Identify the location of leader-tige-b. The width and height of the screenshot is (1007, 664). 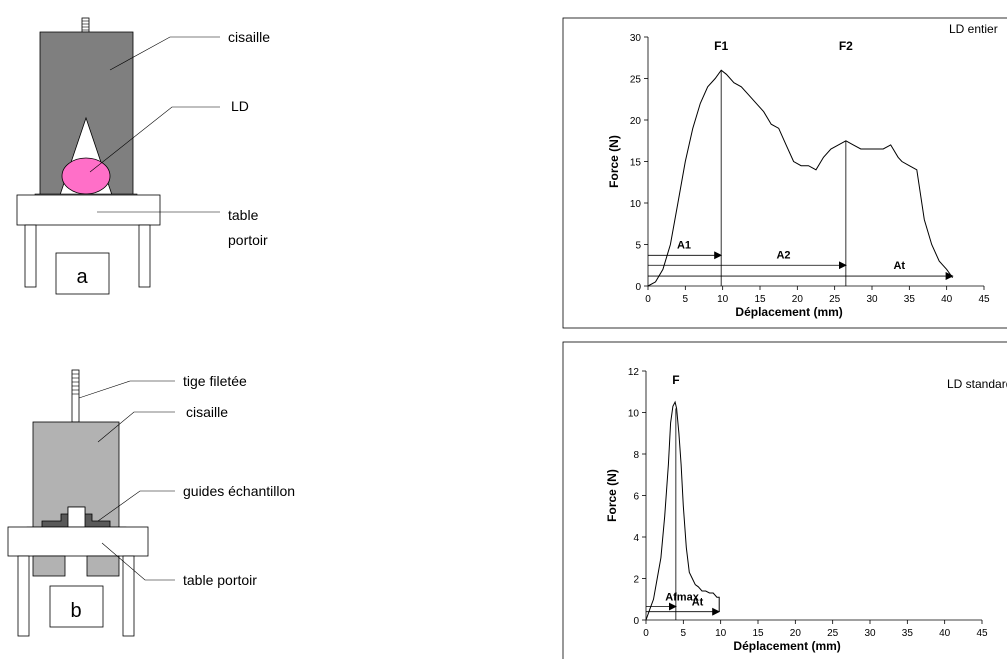
(126, 389).